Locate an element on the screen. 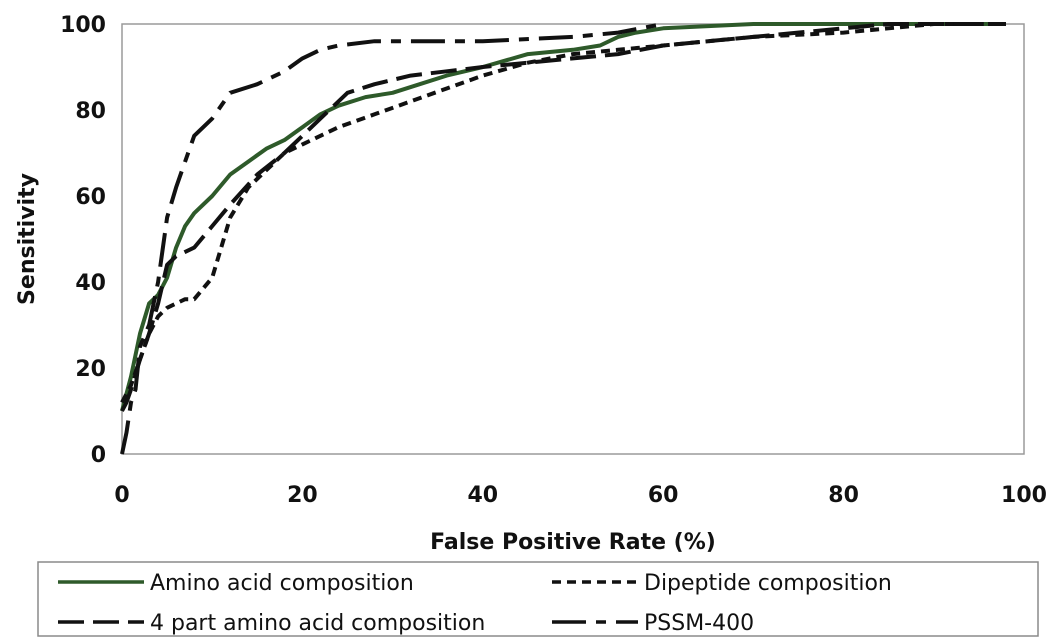 The width and height of the screenshot is (1054, 639). y-tick-label: 0 is located at coordinates (98, 455).